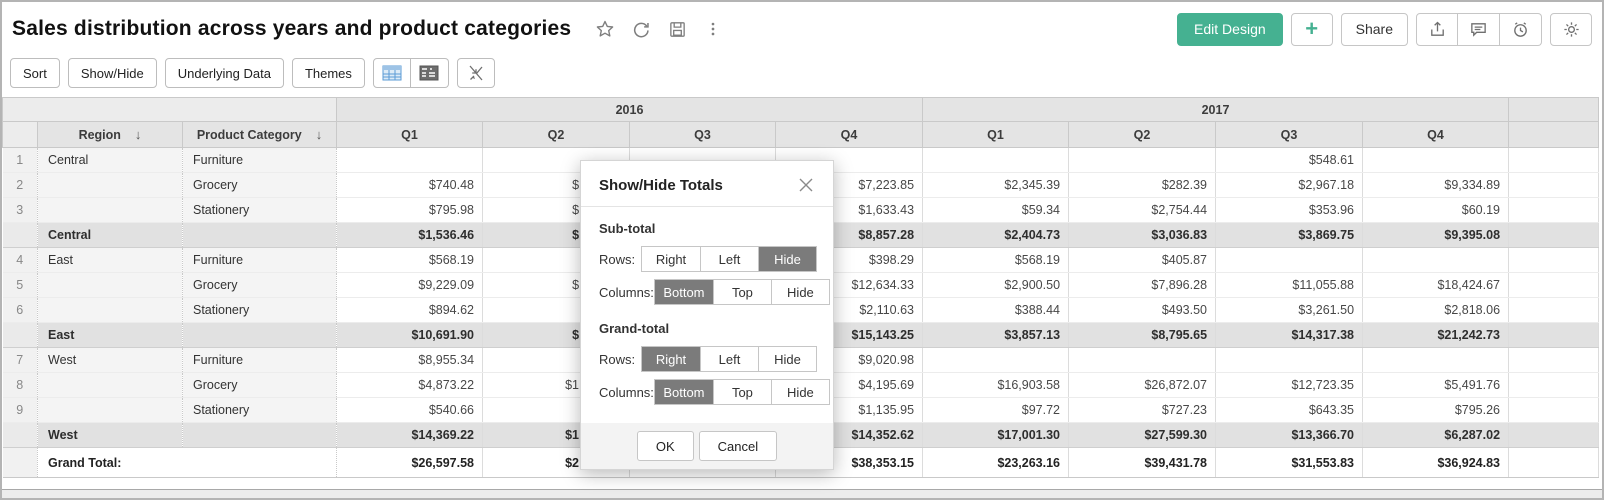  What do you see at coordinates (671, 259) in the screenshot?
I see `segment-option-right: Right` at bounding box center [671, 259].